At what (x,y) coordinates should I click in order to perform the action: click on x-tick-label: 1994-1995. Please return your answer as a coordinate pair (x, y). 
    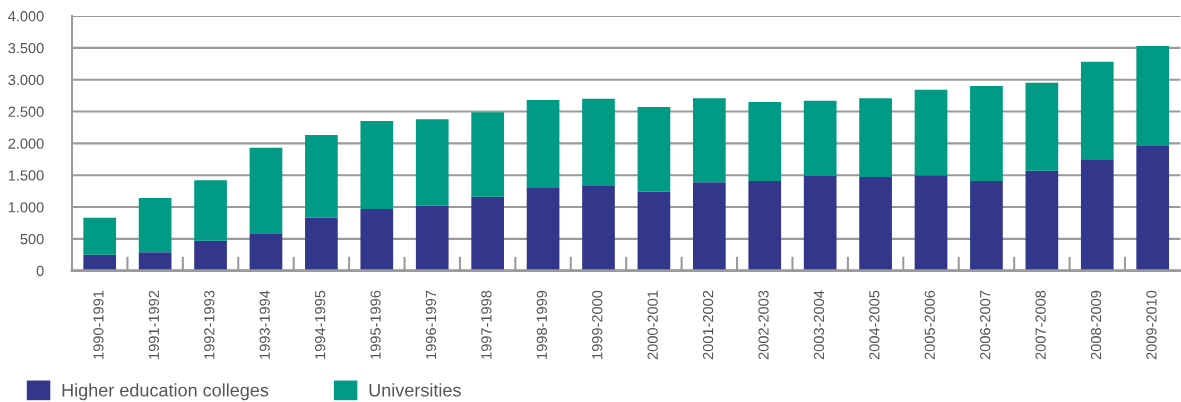
    Looking at the image, I should click on (320, 324).